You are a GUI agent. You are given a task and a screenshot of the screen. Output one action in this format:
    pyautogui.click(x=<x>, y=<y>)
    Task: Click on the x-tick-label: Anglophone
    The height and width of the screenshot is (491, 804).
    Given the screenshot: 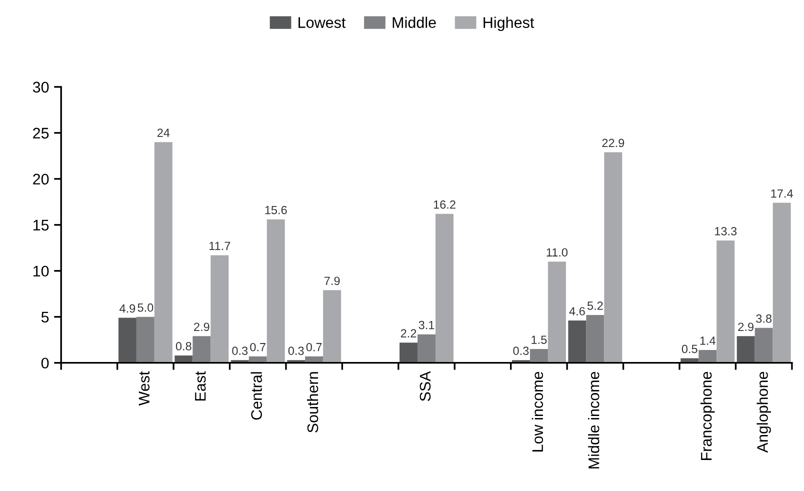 What is the action you would take?
    pyautogui.click(x=763, y=412)
    